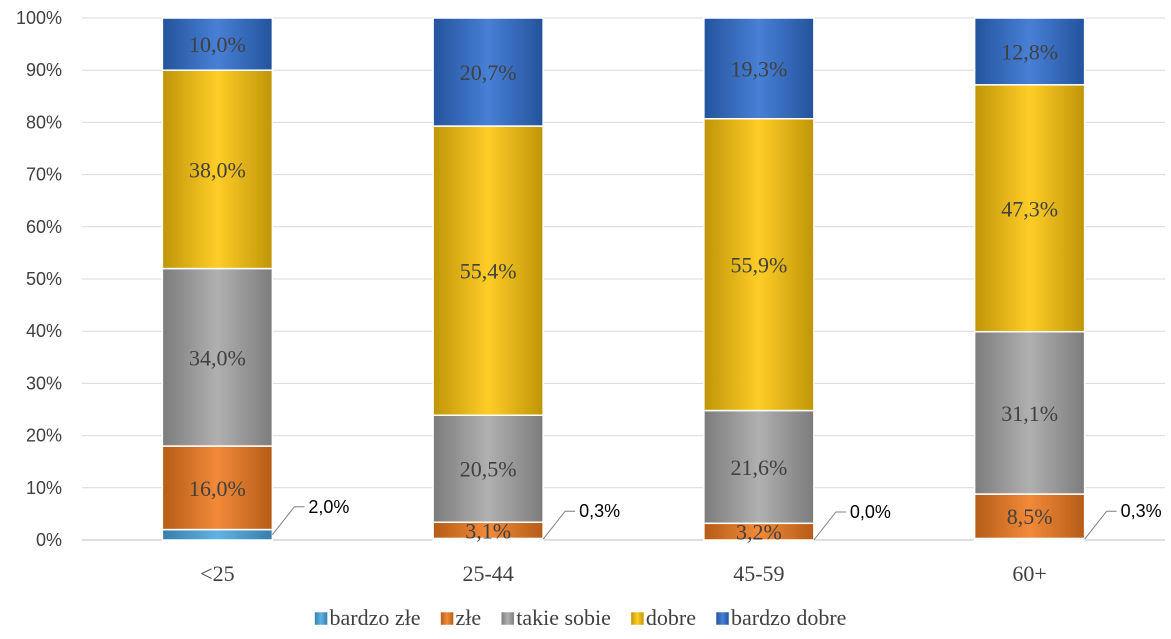 The height and width of the screenshot is (639, 1171). Describe the element at coordinates (788, 617) in the screenshot. I see `legend-label: bardzo dobre` at that location.